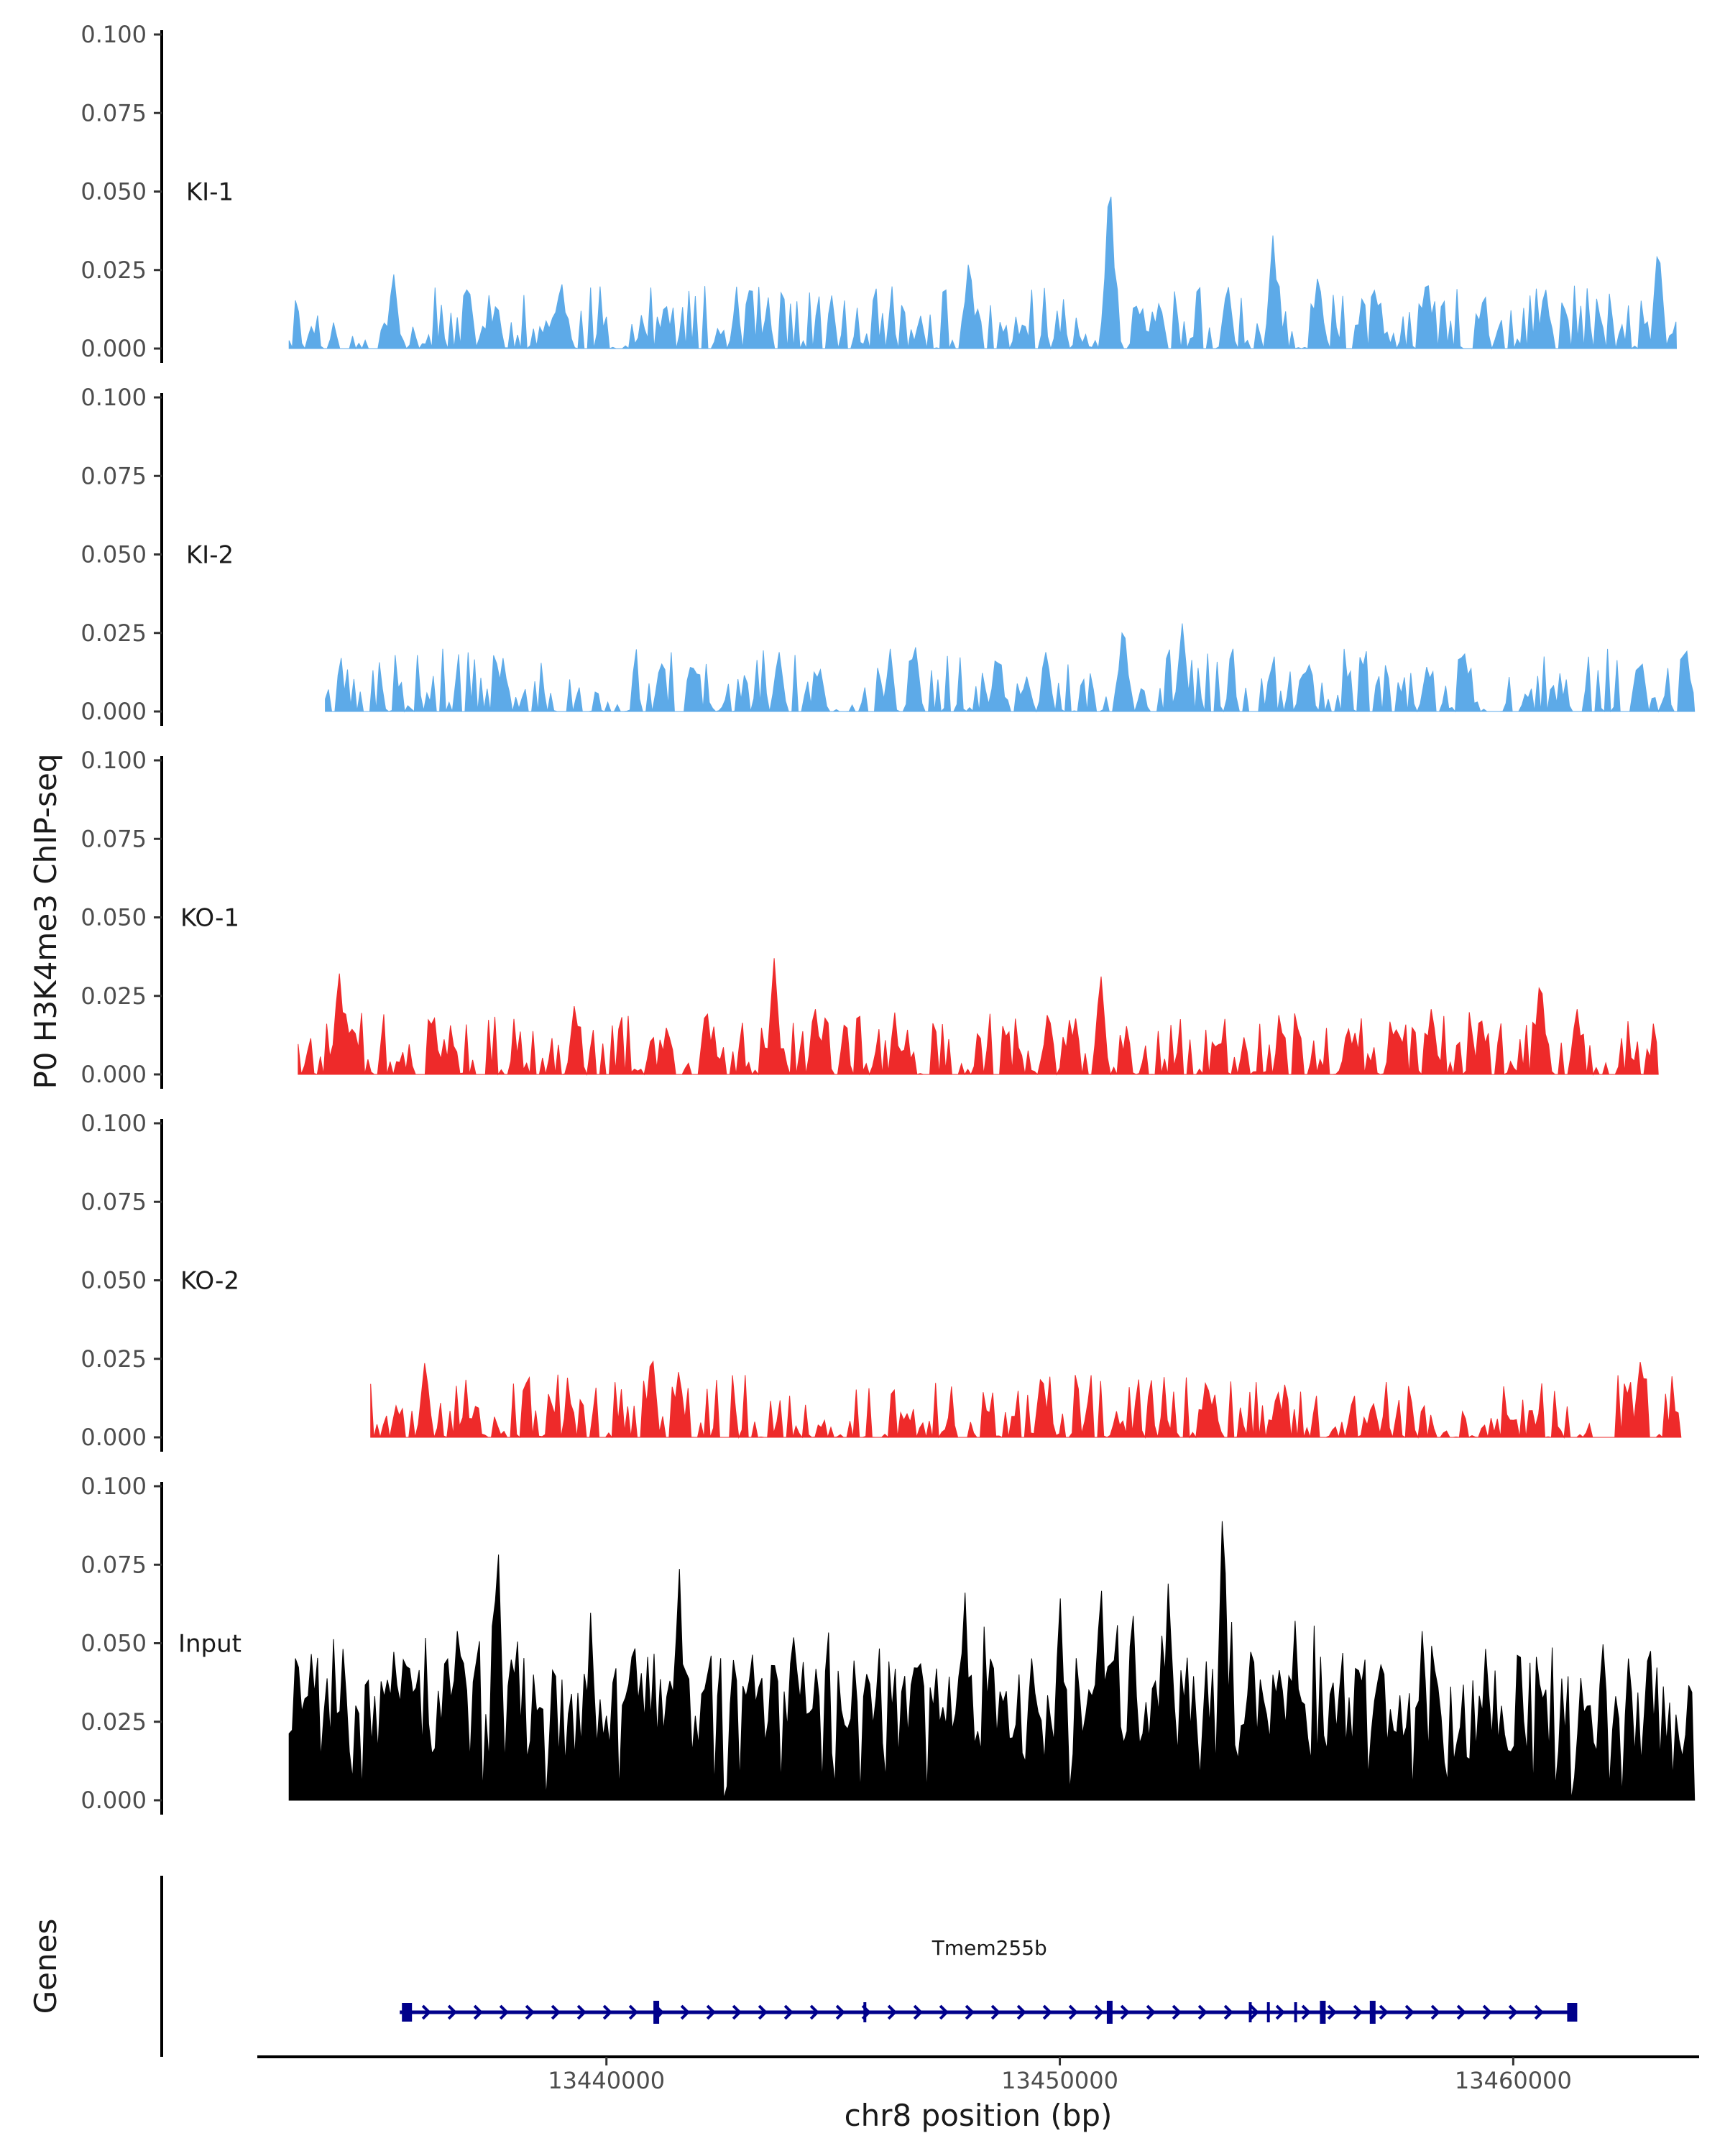 Image resolution: width=1725 pixels, height=2156 pixels. Describe the element at coordinates (1513, 2080) in the screenshot. I see `x-tick-label: 13460000` at that location.